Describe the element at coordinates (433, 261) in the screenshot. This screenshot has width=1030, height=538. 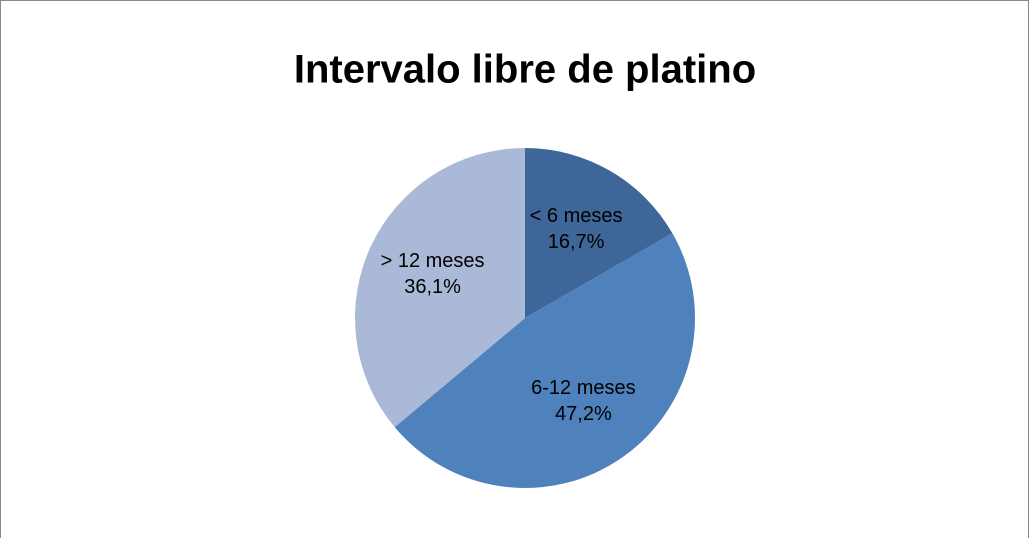
I see `slice-category-label: > 12 meses` at that location.